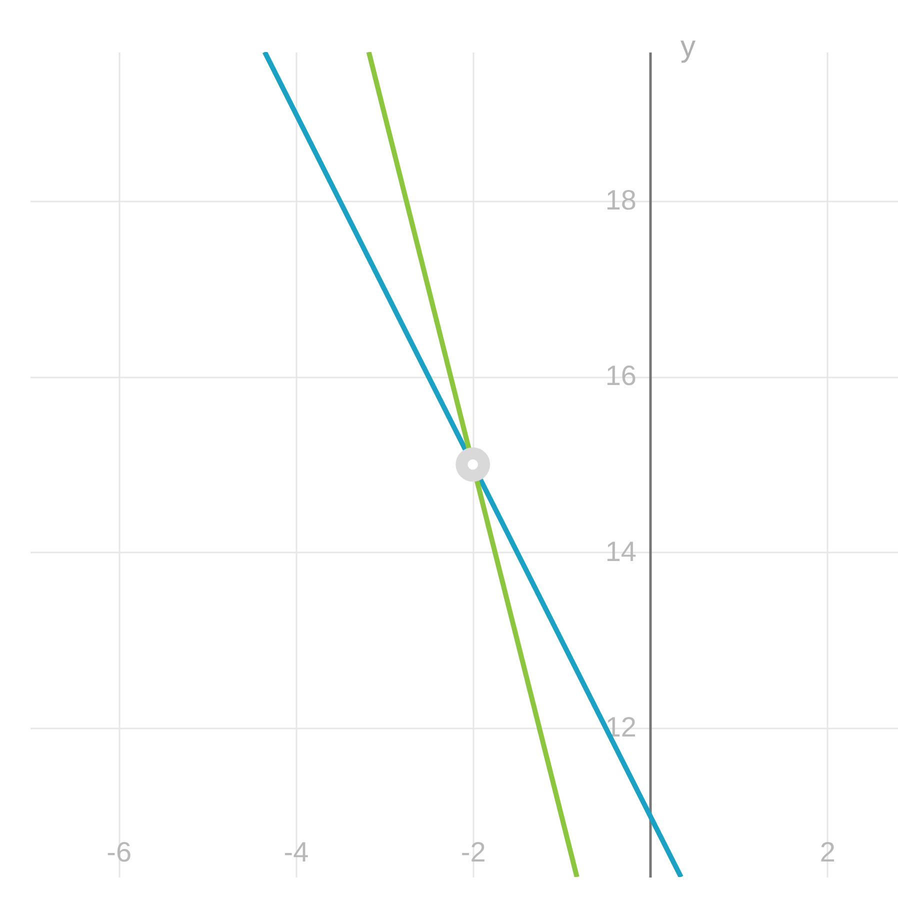  I want to click on x-tick-label: -6, so click(119, 852).